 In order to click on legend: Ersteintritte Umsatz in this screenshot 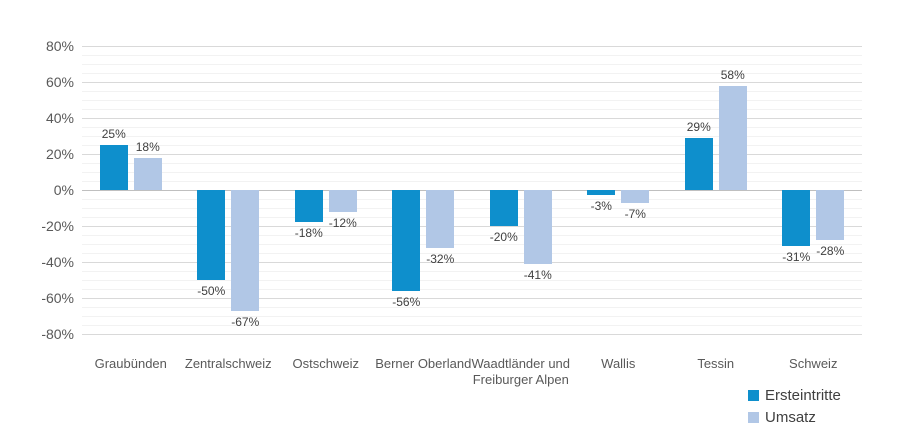, I will do `click(794, 406)`.